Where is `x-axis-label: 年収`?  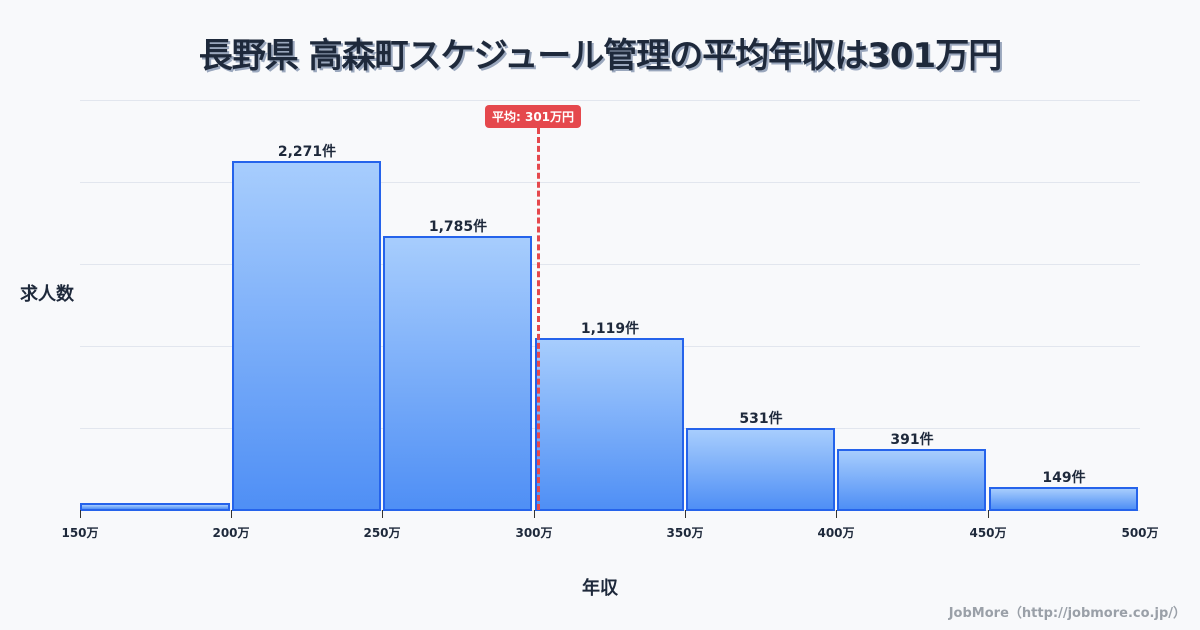
x-axis-label: 年収 is located at coordinates (600, 588).